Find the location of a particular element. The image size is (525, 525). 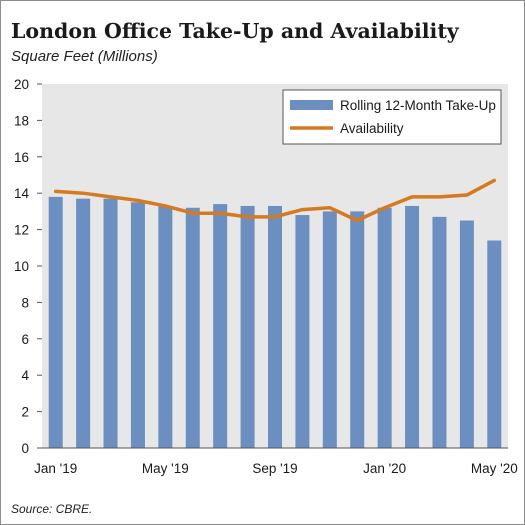

x-tick-label: May '20 is located at coordinates (494, 468).